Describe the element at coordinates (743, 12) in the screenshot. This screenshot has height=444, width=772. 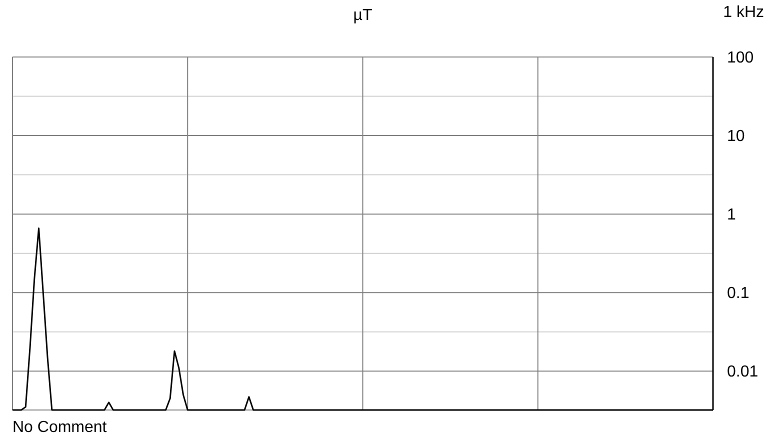
I see `text: 1 kHz` at that location.